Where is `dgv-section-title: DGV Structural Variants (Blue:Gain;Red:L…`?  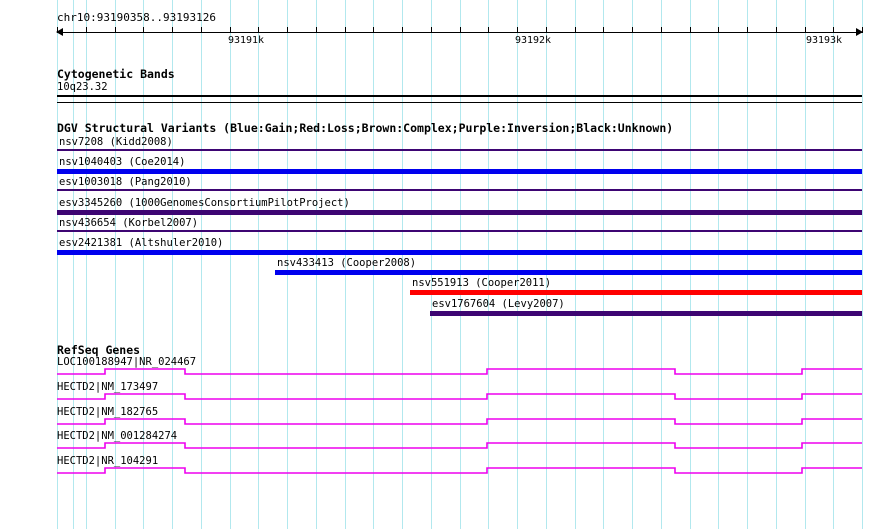
dgv-section-title: DGV Structural Variants (Blue:Gain;Red:L… is located at coordinates (365, 128).